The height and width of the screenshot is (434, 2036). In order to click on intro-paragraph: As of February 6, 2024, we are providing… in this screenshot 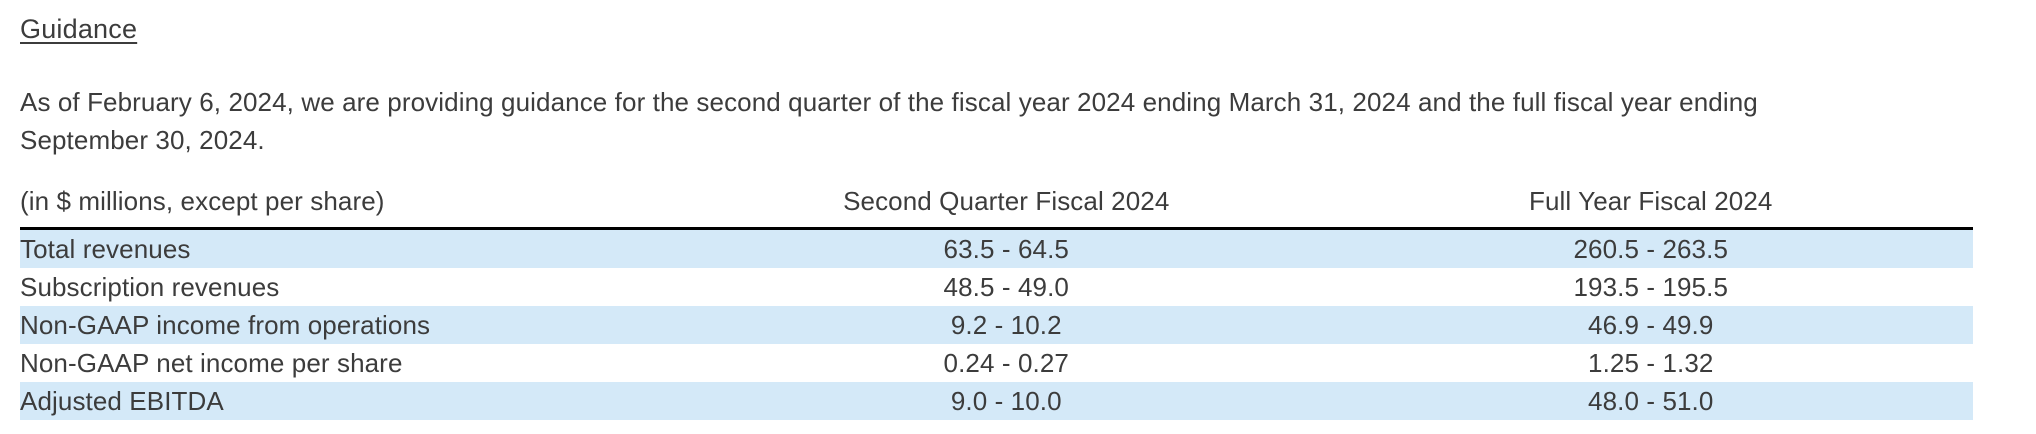, I will do `click(889, 121)`.